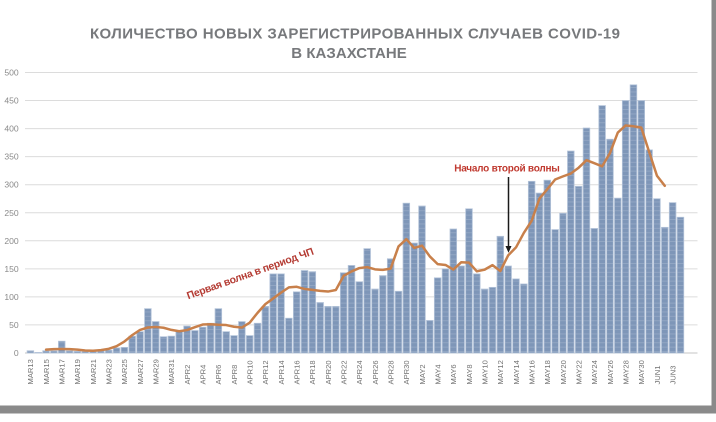 The image size is (716, 422). I want to click on svg-text: 0, so click(16, 353).